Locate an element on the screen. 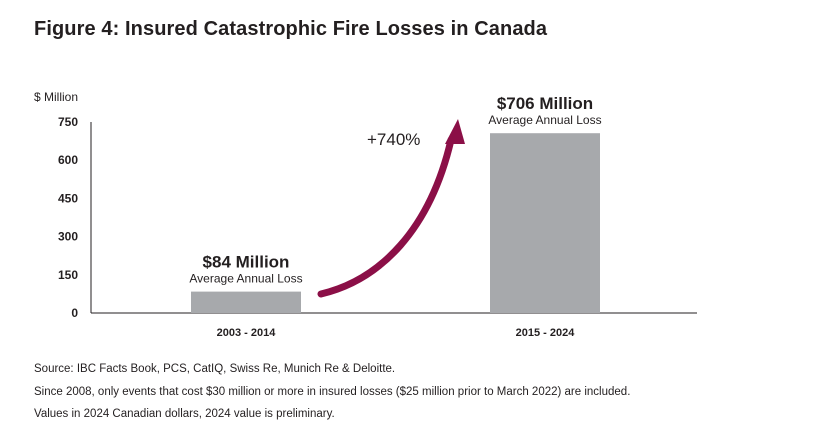 The width and height of the screenshot is (819, 431). growth-arrow is located at coordinates (391, 208).